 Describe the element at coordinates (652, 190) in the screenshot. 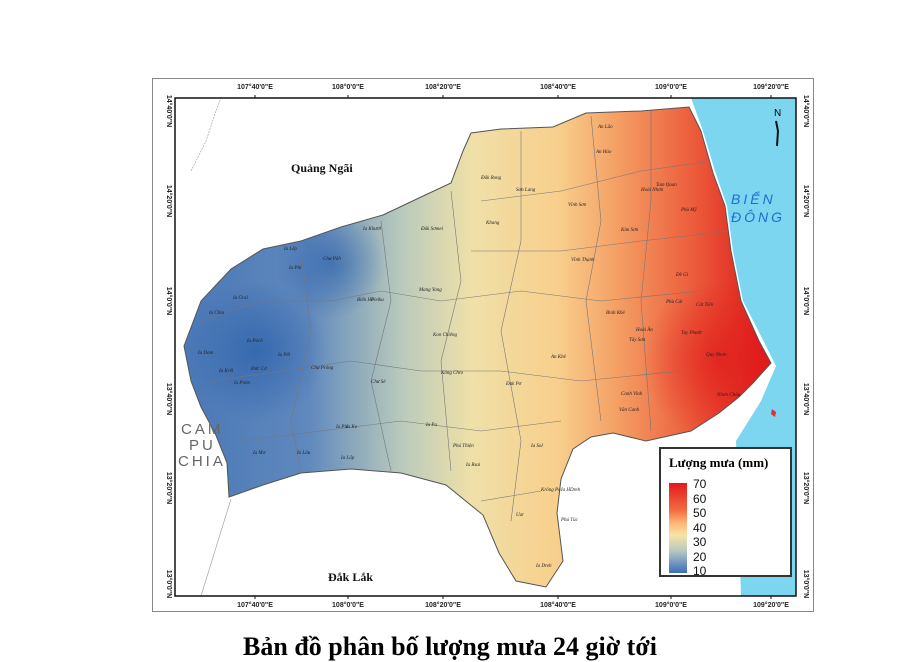

I see `district-label: Hoài Nhơn` at that location.